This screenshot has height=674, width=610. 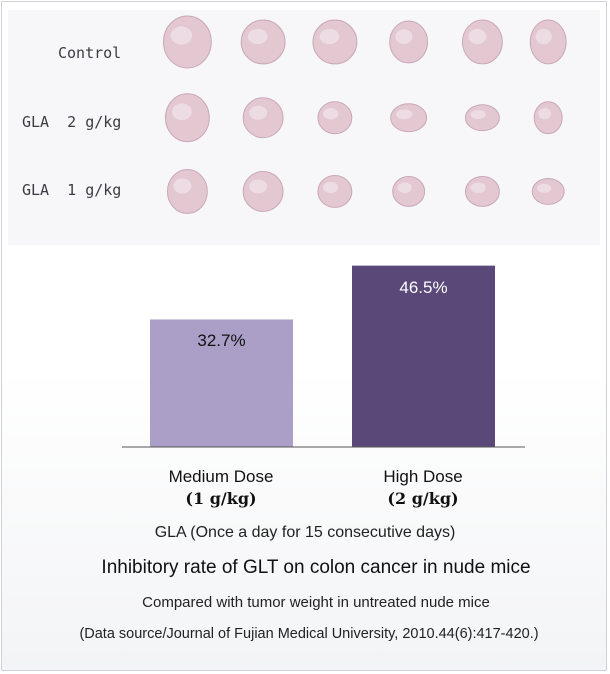 What do you see at coordinates (423, 287) in the screenshot?
I see `bar-value-label-high: 46.5%` at bounding box center [423, 287].